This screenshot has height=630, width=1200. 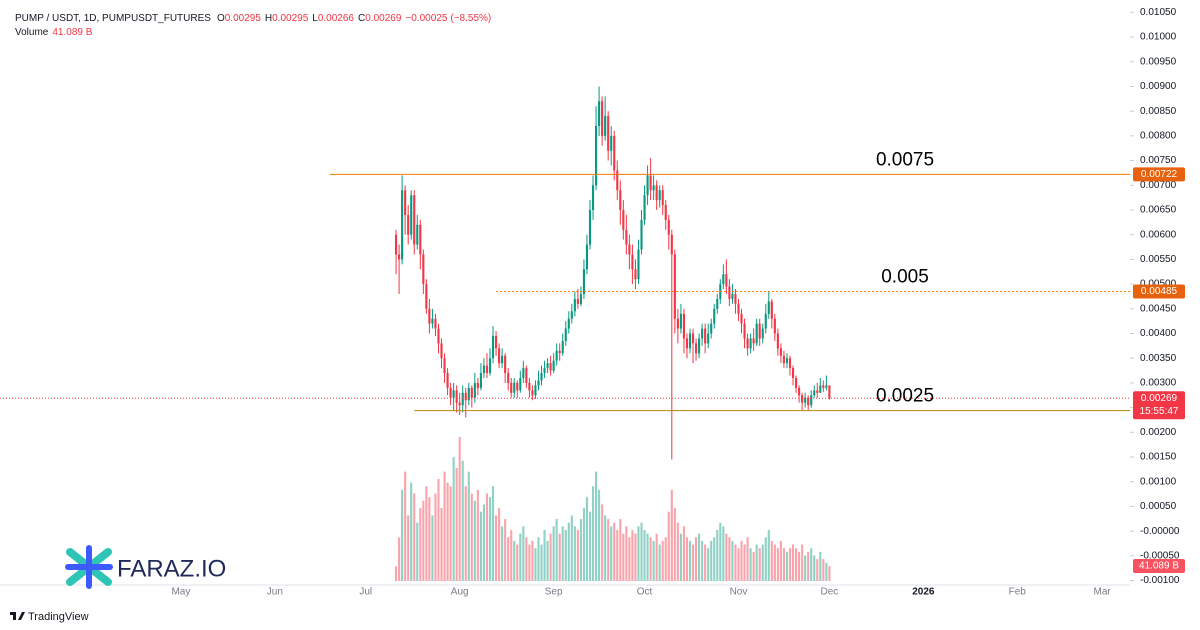 What do you see at coordinates (1159, 174) in the screenshot?
I see `level-tag-label: 0.00722` at bounding box center [1159, 174].